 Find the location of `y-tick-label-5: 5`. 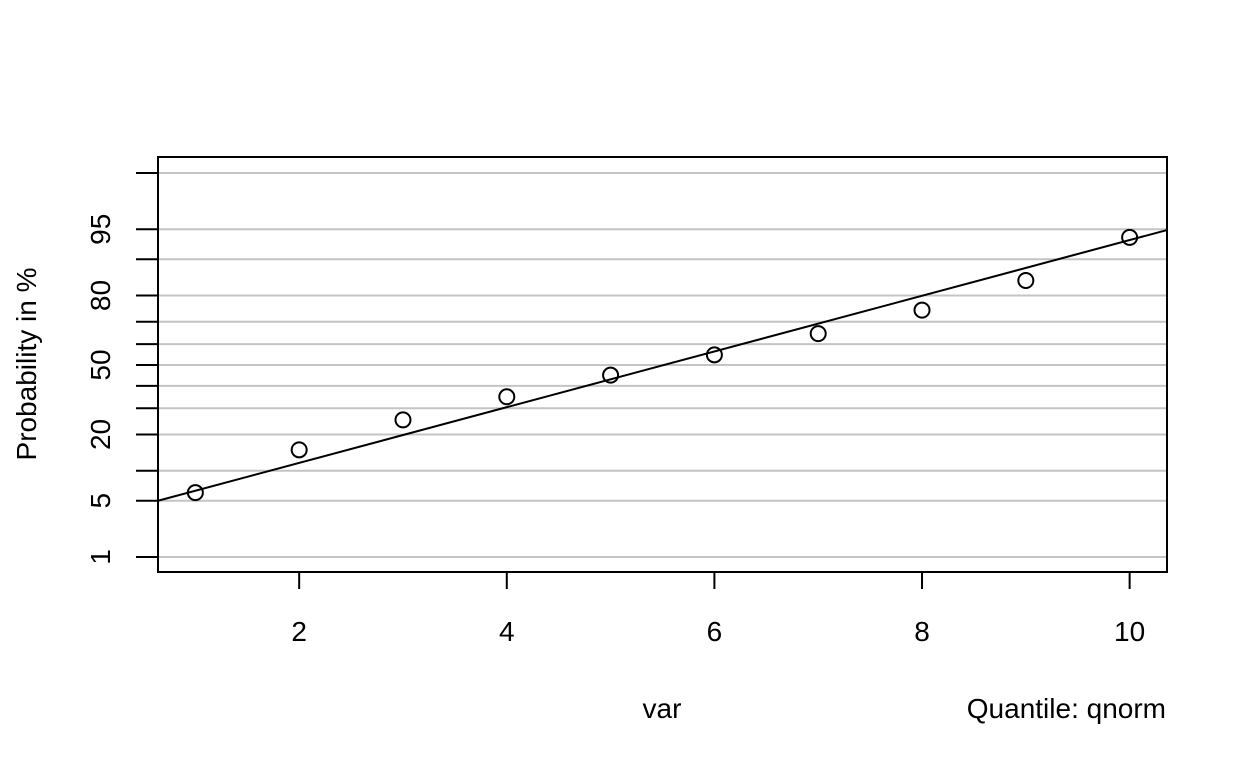

y-tick-label-5: 5 is located at coordinates (100, 501).